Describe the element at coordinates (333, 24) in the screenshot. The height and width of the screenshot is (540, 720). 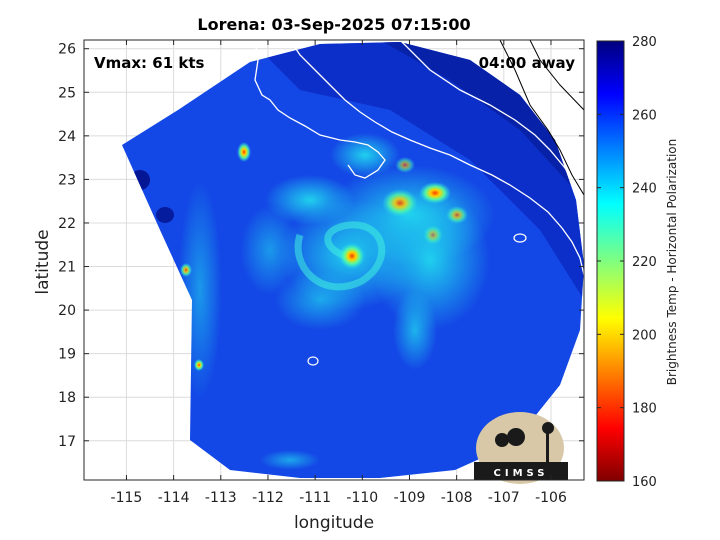
I see `chart-title: Lorena: 03-Sep-2025 07:15:00` at that location.